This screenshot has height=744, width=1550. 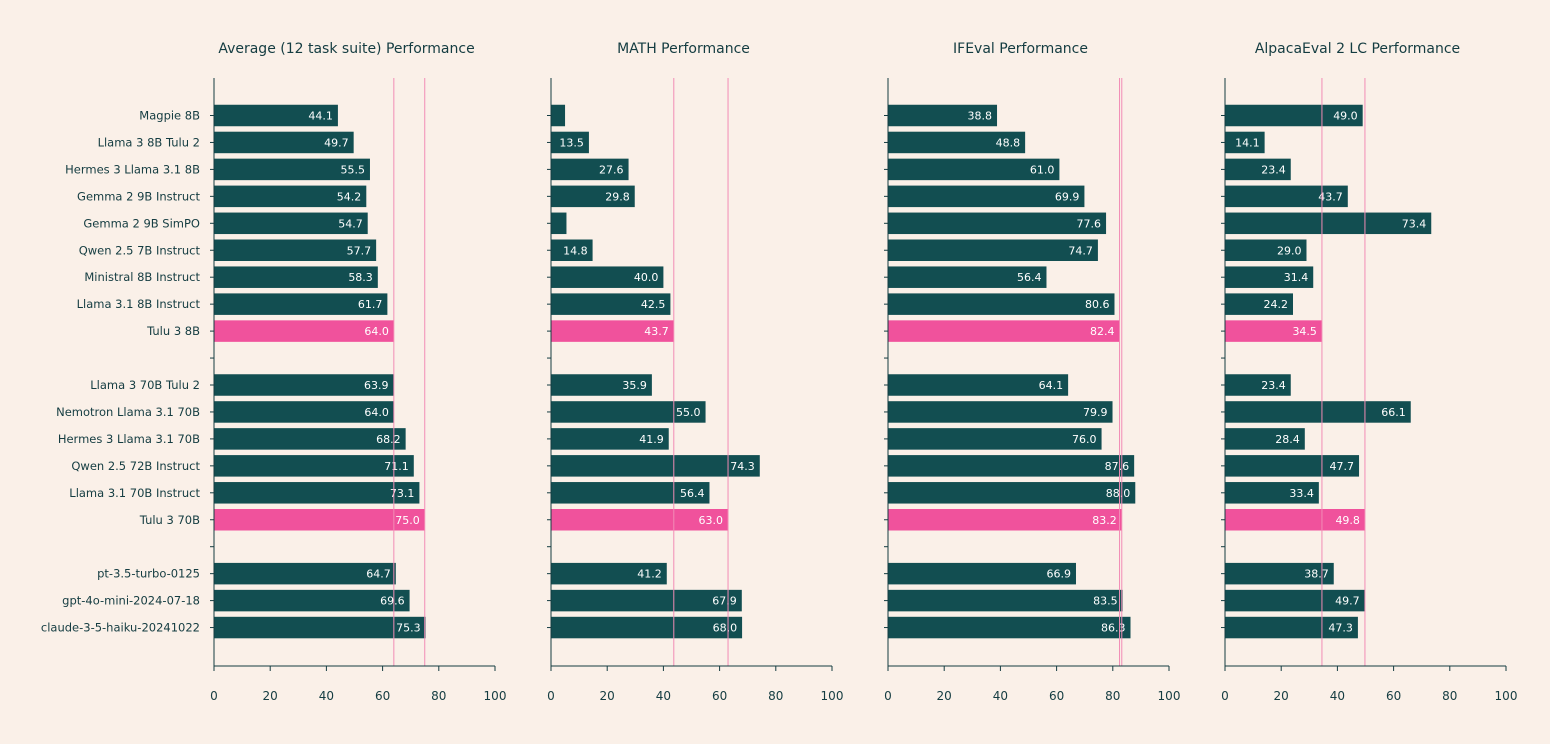 I want to click on category-label: Qwen 2.5 72B Instruct, so click(x=135, y=466).